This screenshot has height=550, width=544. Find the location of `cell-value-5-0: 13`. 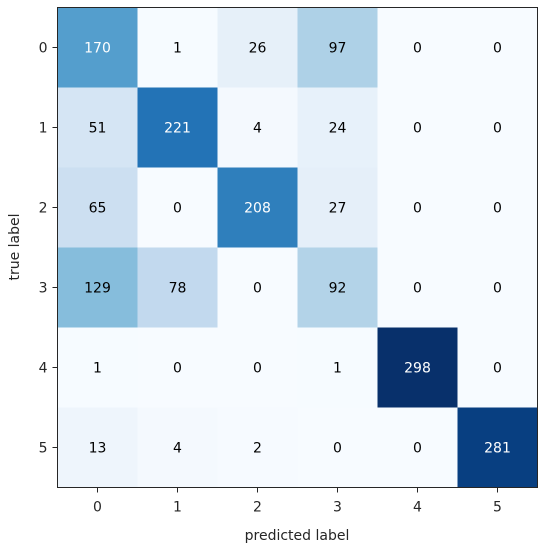

cell-value-5-0: 13 is located at coordinates (98, 449).